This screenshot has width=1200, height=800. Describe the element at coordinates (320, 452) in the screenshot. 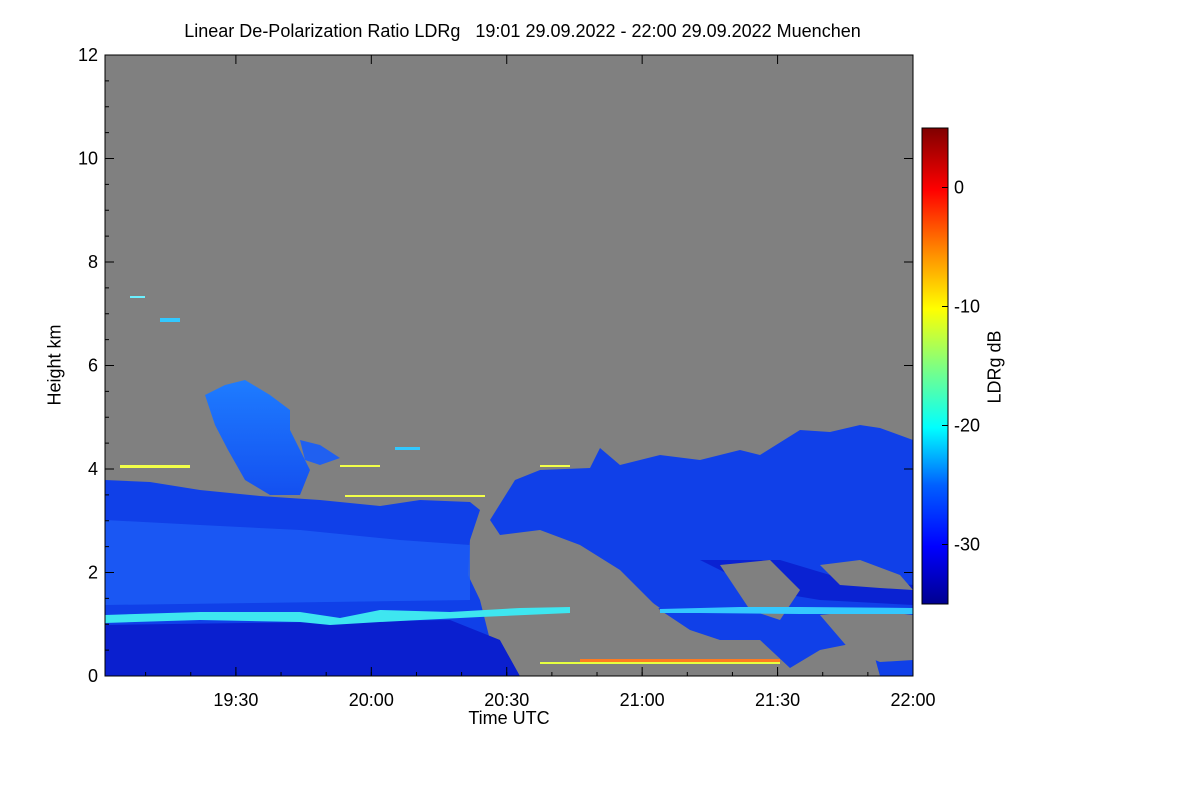

I see `aerosol-plume-right` at that location.